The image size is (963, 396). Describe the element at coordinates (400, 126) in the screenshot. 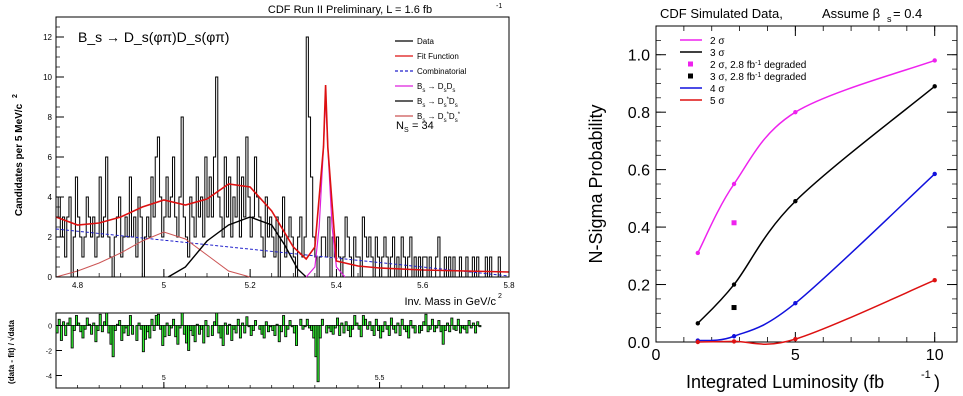

I see `ns-label: N` at that location.